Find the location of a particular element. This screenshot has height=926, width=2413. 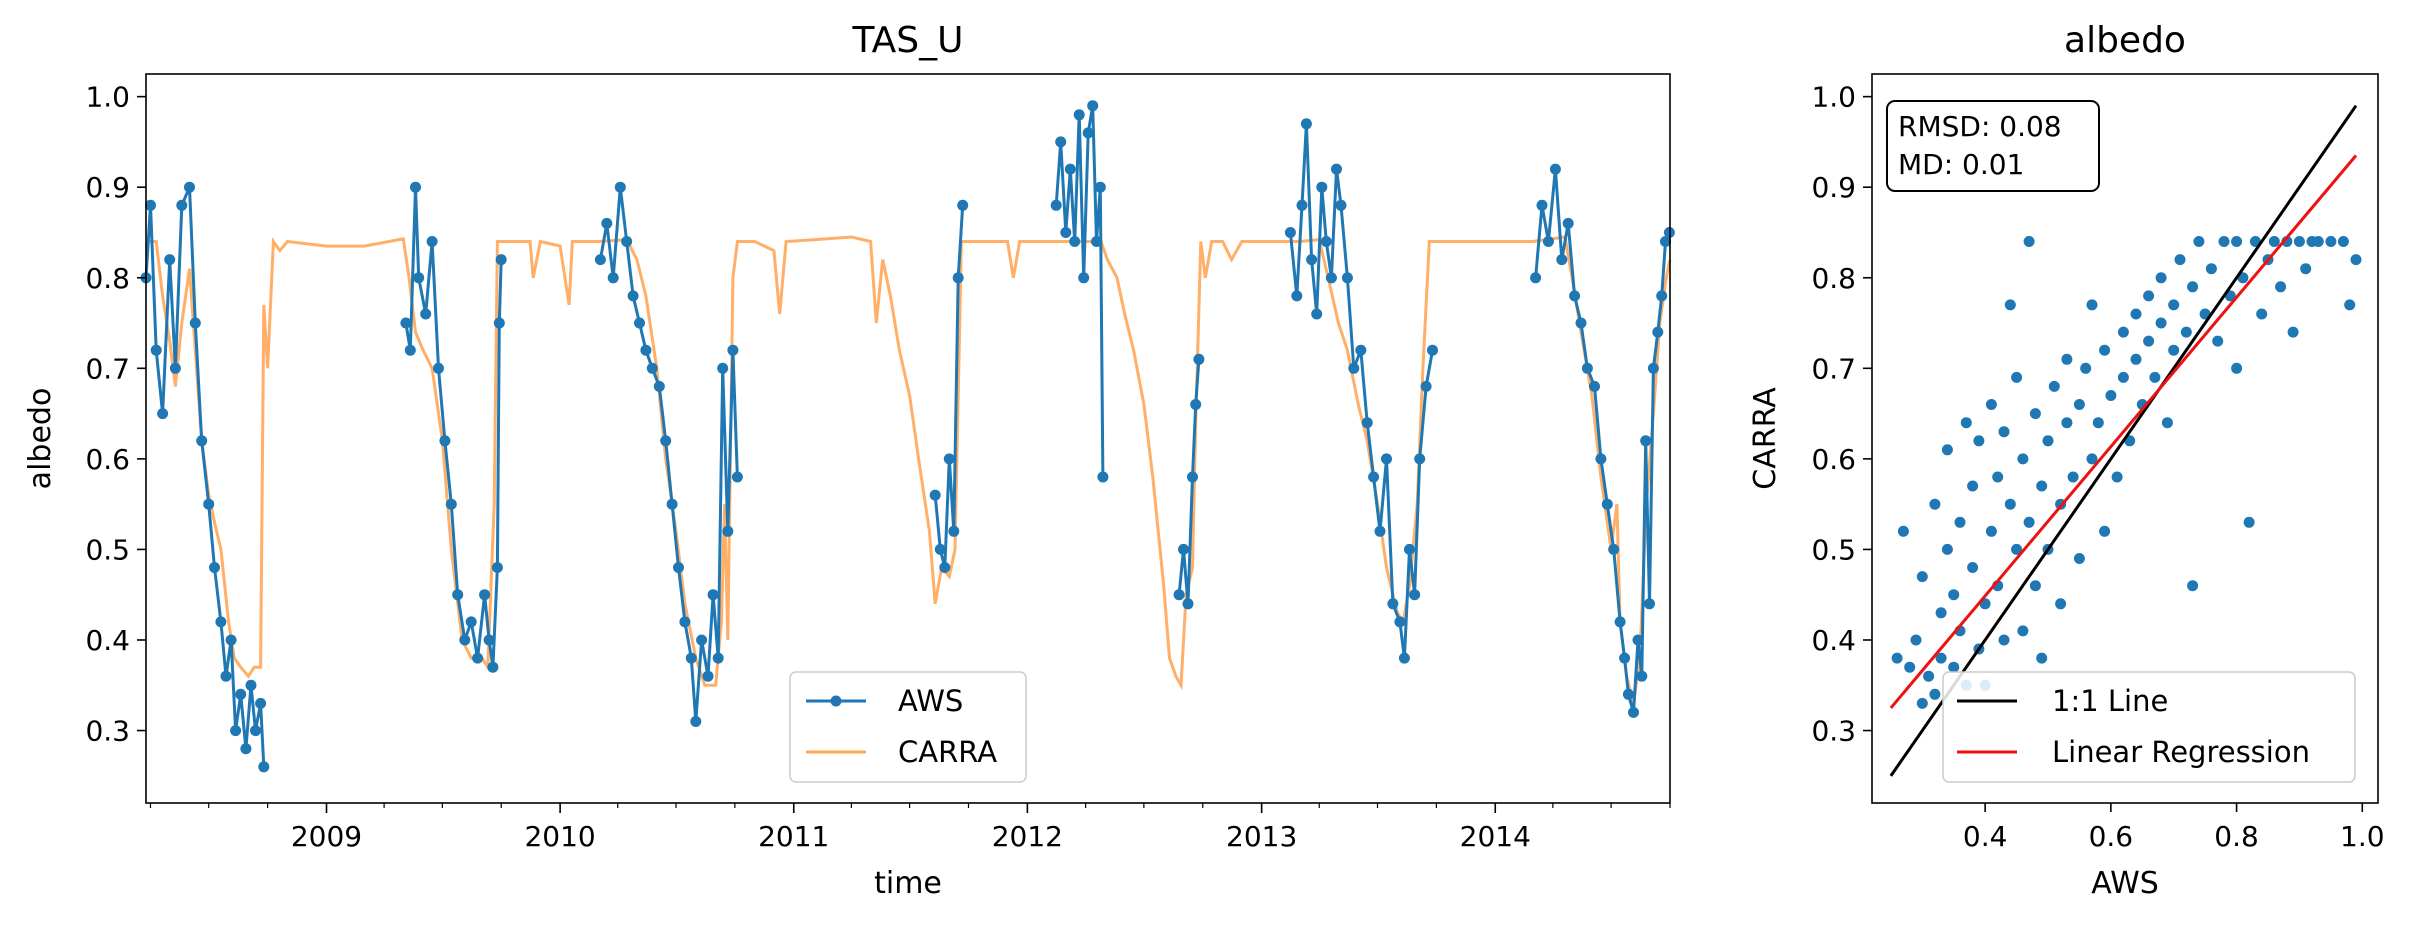

legend-one-to-one-label: 1:1 Line is located at coordinates (2110, 701).